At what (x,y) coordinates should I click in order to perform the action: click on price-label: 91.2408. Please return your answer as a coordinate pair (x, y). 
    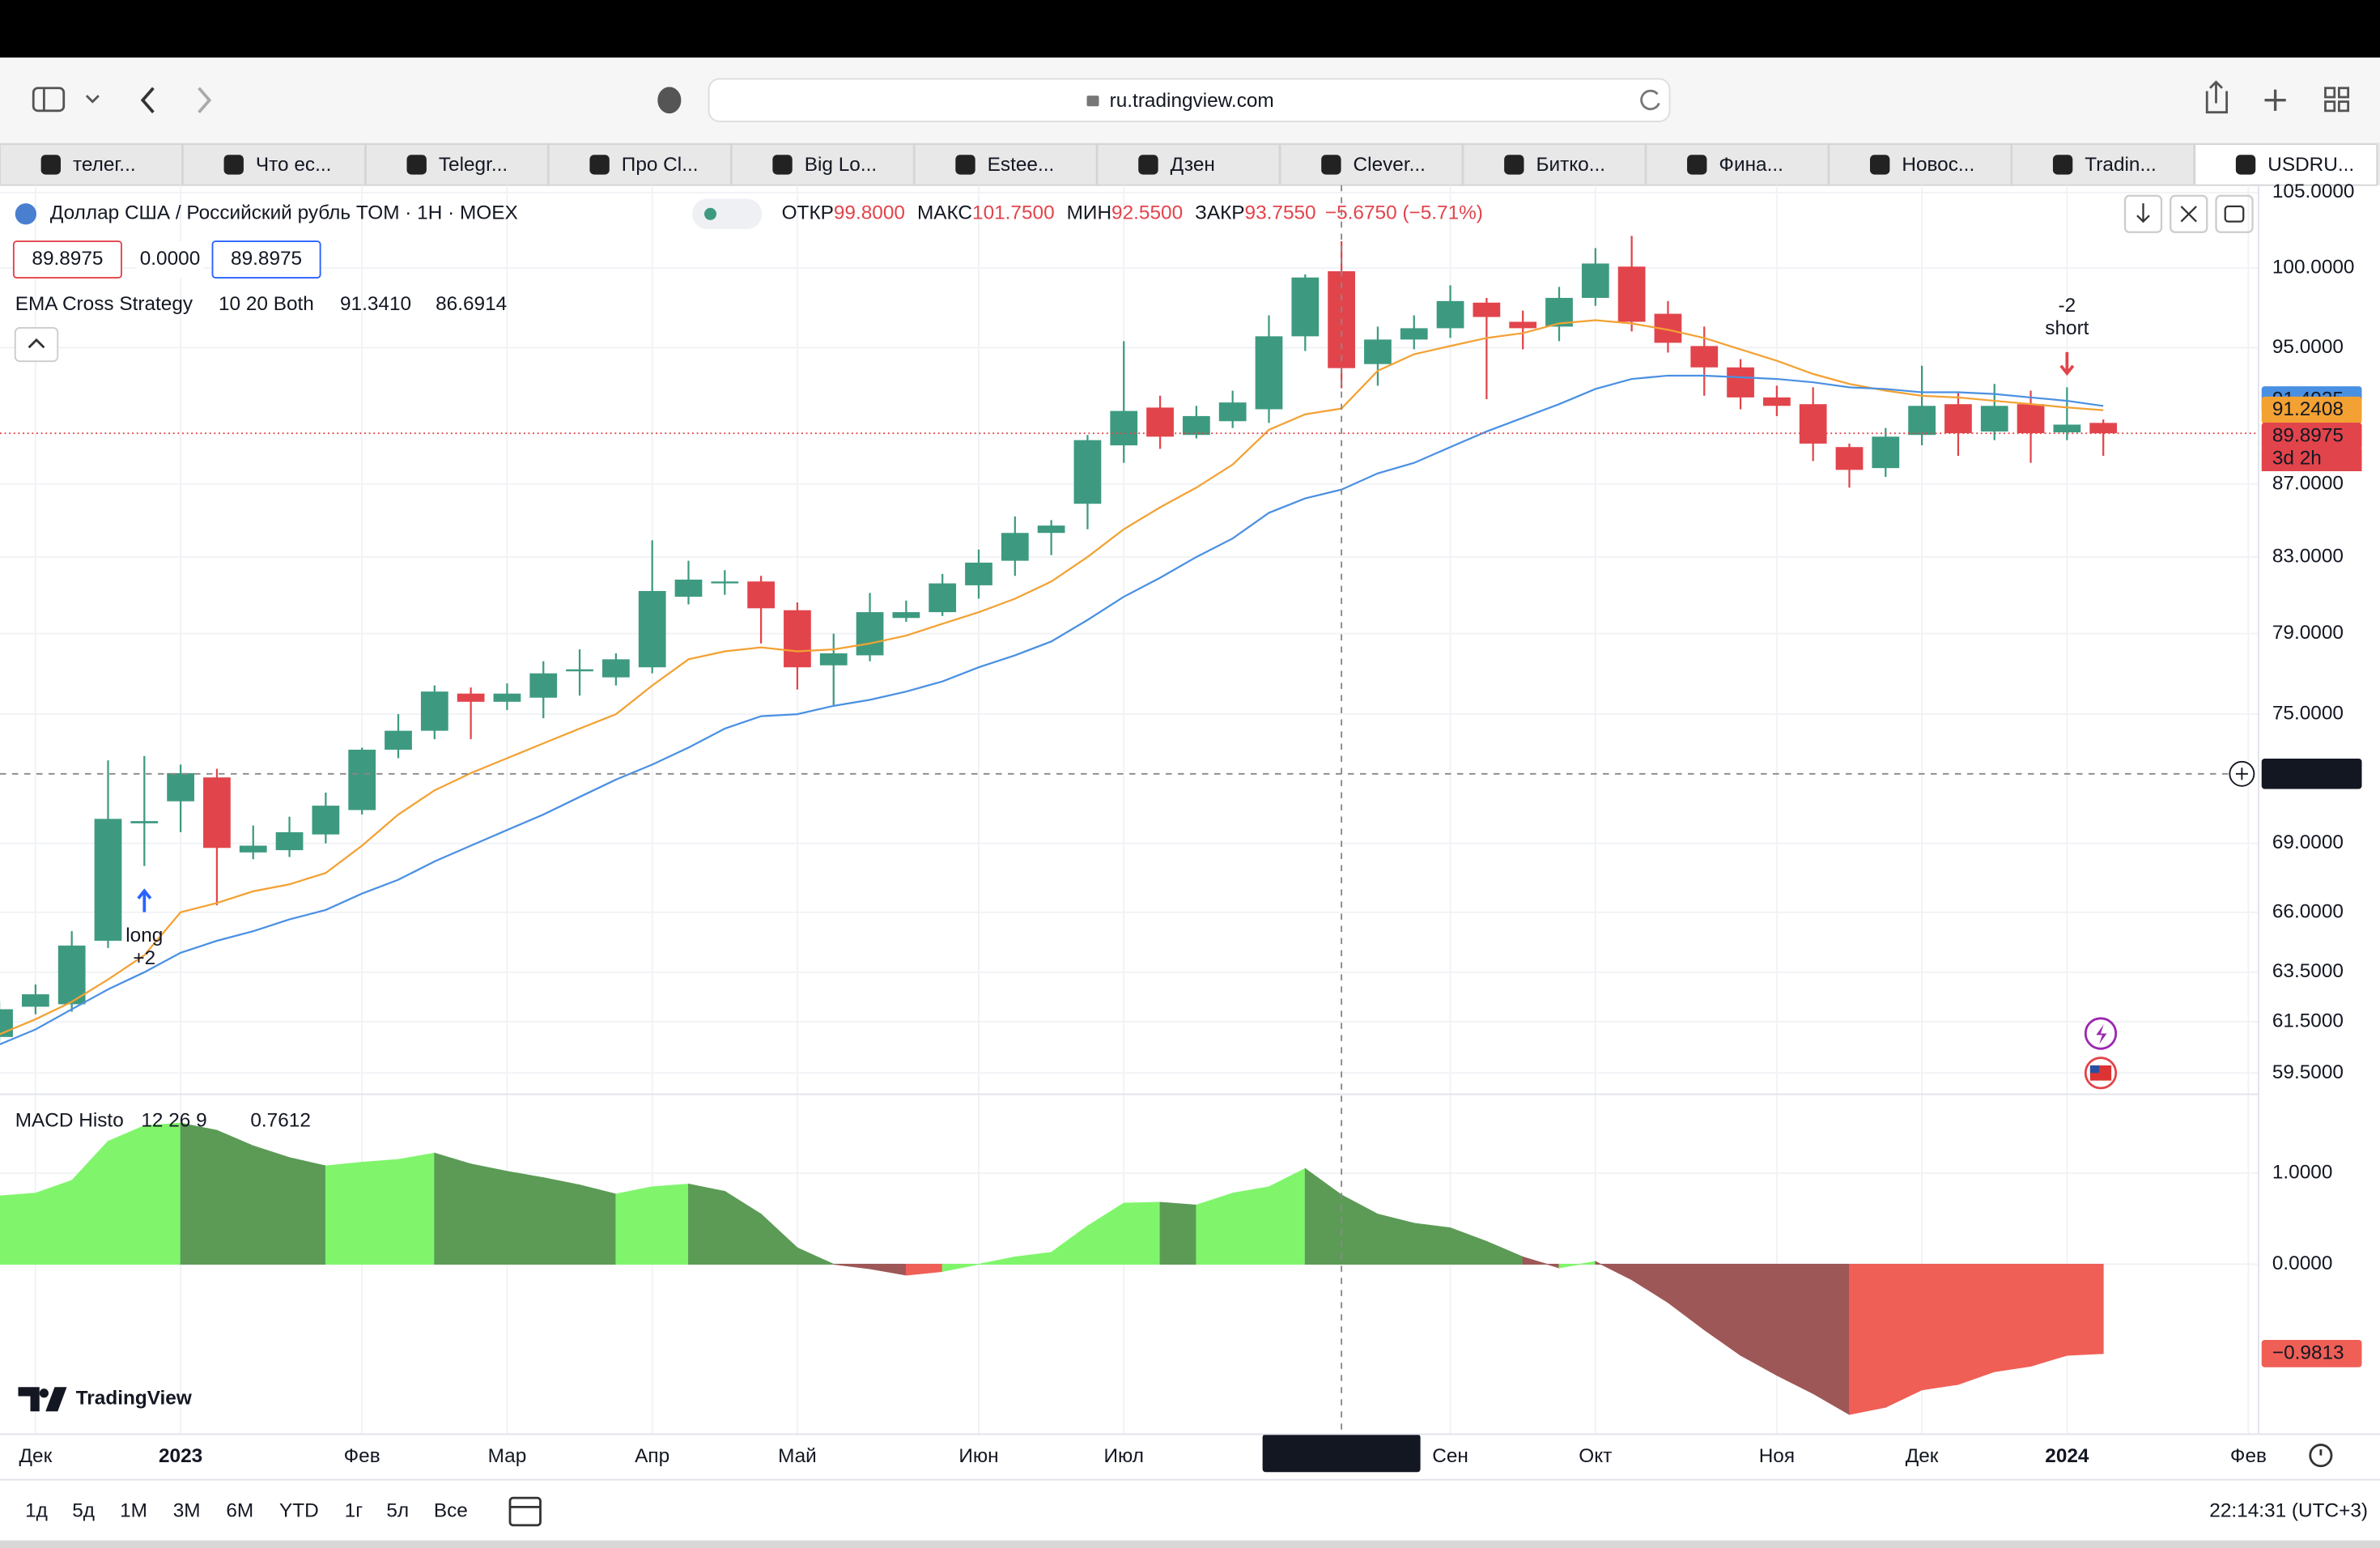
    Looking at the image, I should click on (2308, 409).